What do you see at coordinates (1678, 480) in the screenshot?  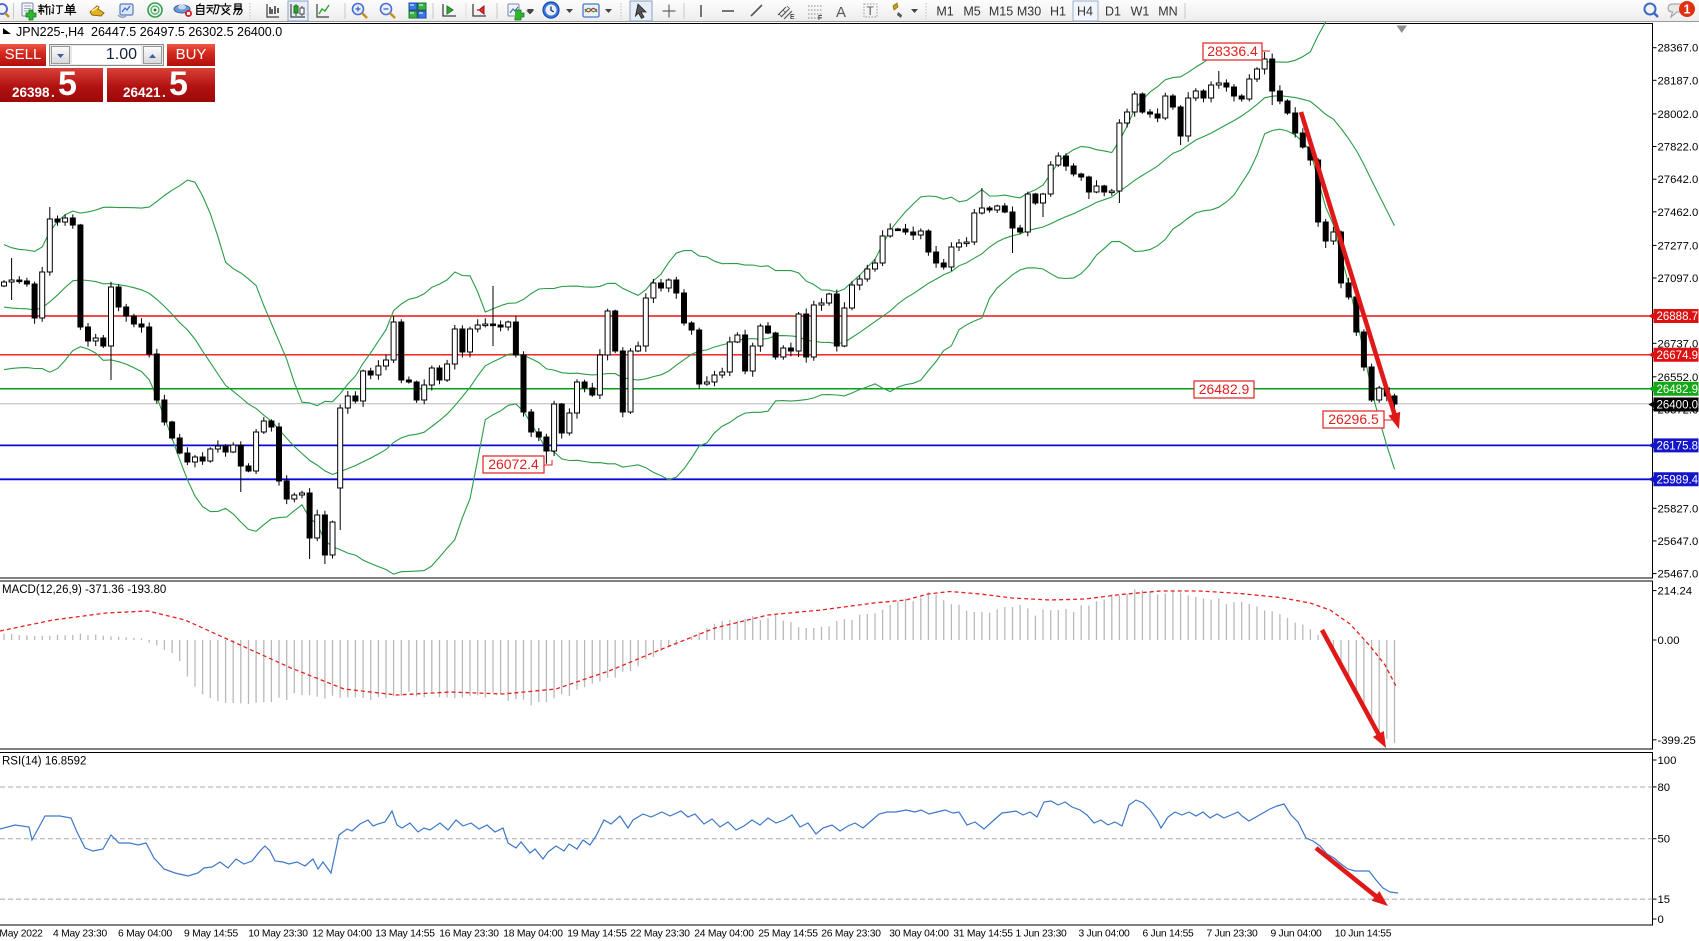 I see `svg-text: 25989.4` at bounding box center [1678, 480].